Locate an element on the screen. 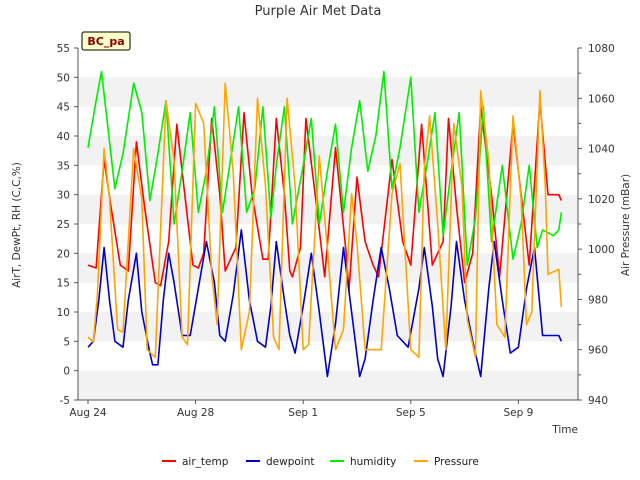  y-tick-label: 15 is located at coordinates (63, 284).